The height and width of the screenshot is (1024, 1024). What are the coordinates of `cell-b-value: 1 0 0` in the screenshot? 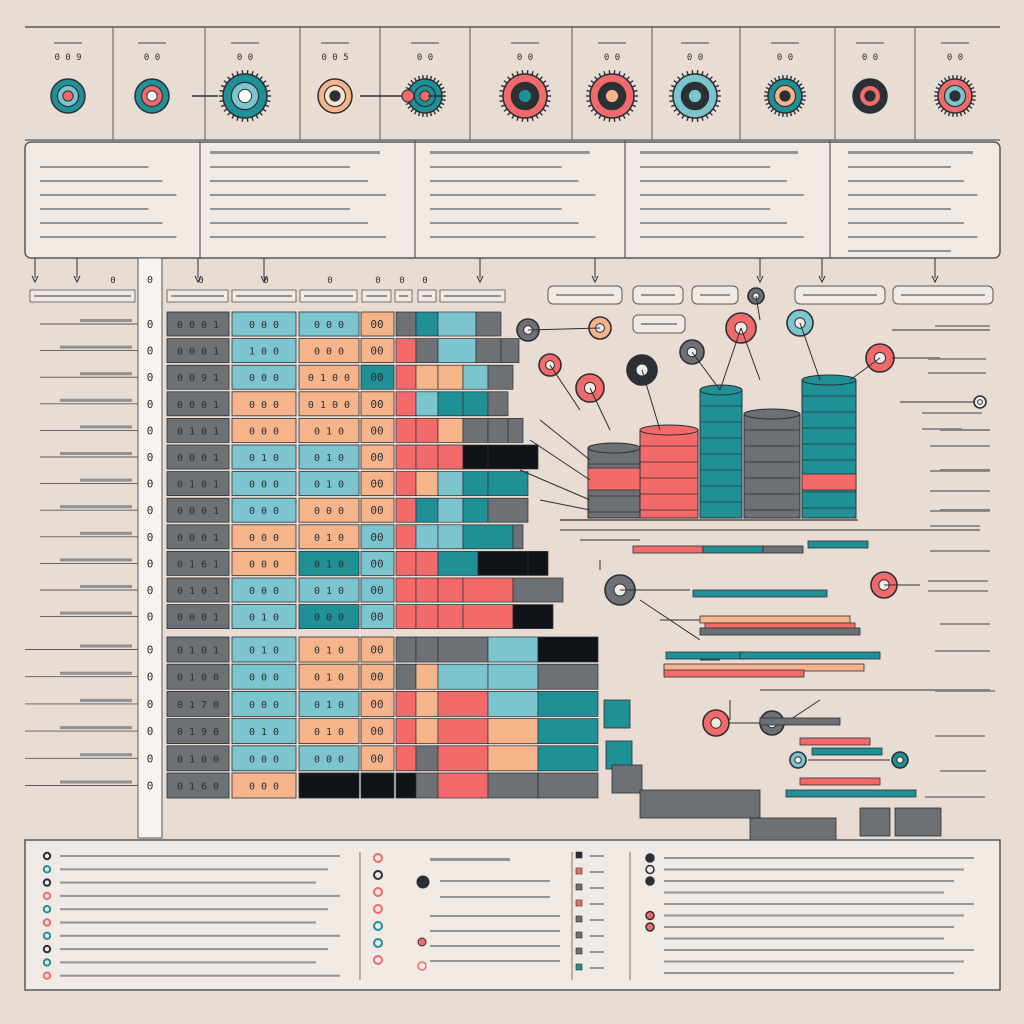 It's located at (264, 352).